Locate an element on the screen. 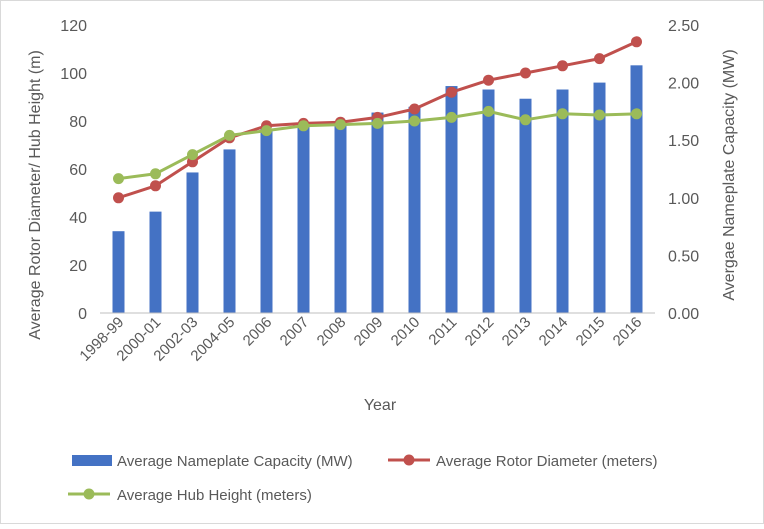  left-axis-tick-labels: 0 20 40 60 80 100 120 is located at coordinates (73, 170).